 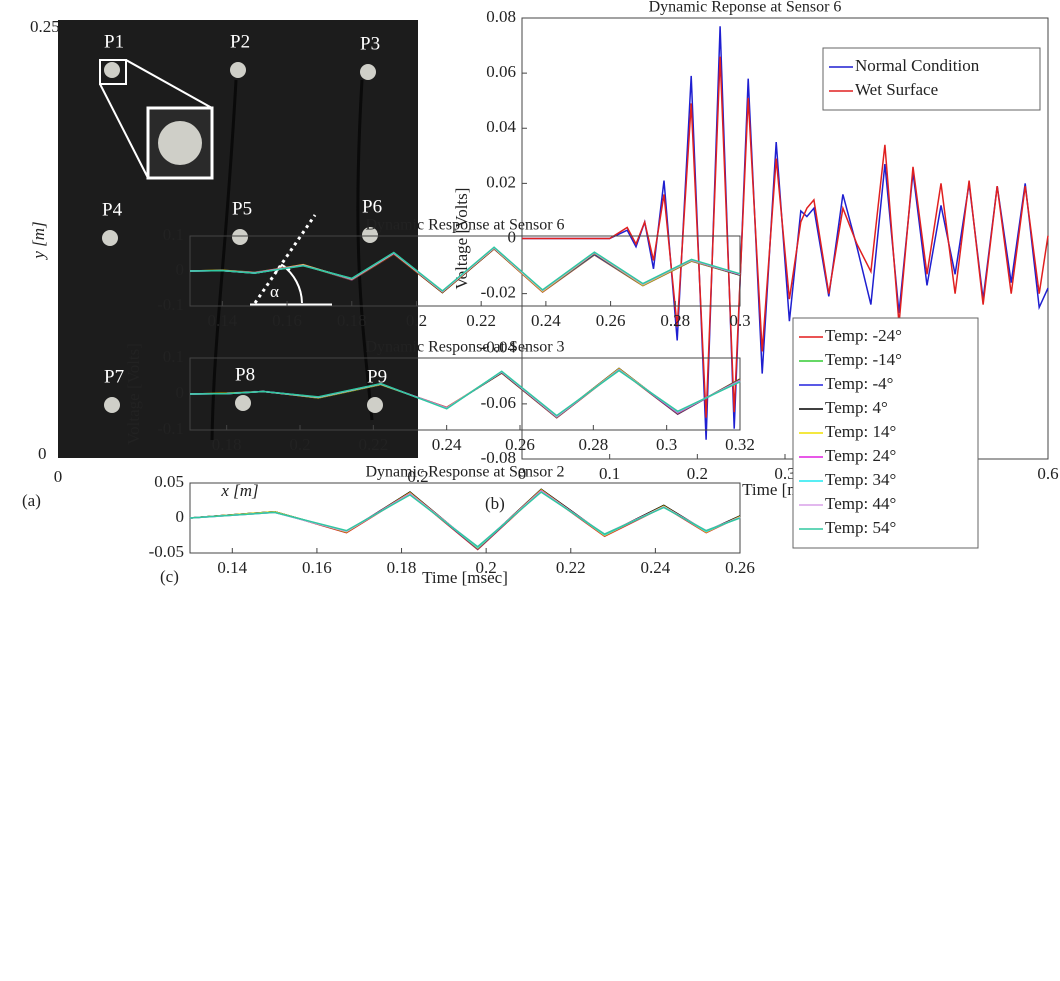 What do you see at coordinates (917, 65) in the screenshot?
I see `legend-label: Normal Condition` at bounding box center [917, 65].